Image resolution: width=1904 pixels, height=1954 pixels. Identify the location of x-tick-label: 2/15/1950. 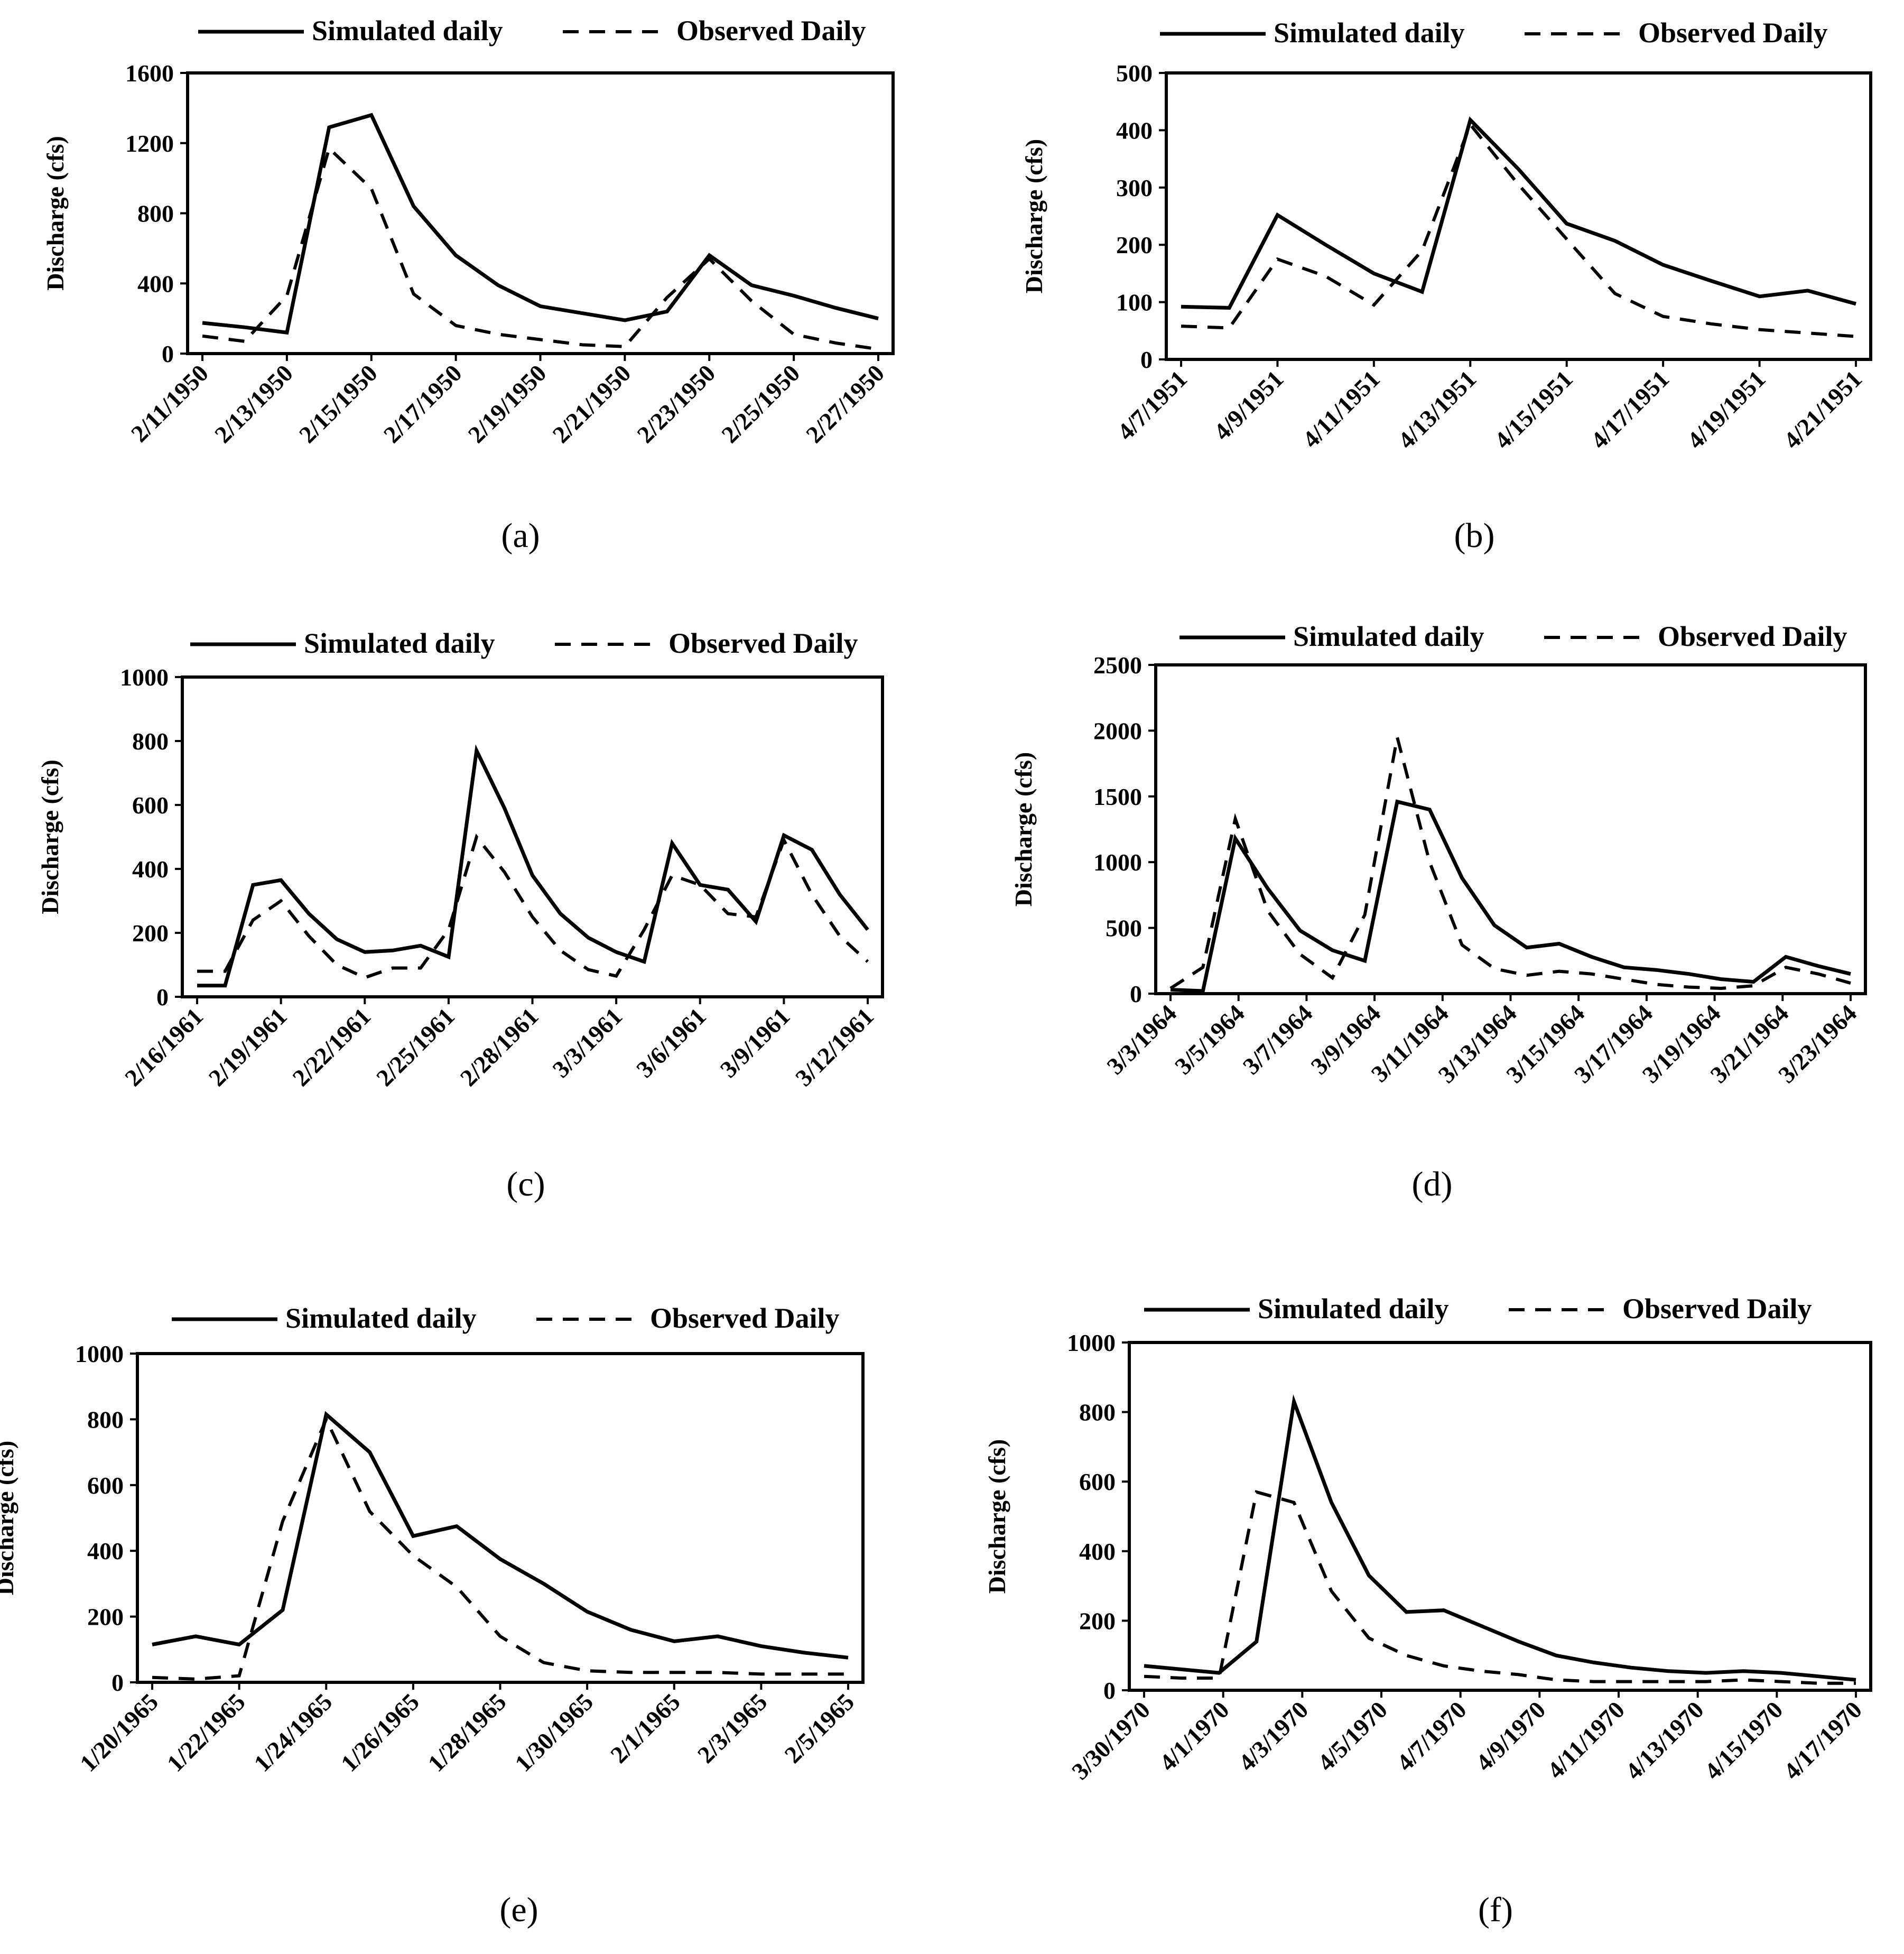
(338, 403).